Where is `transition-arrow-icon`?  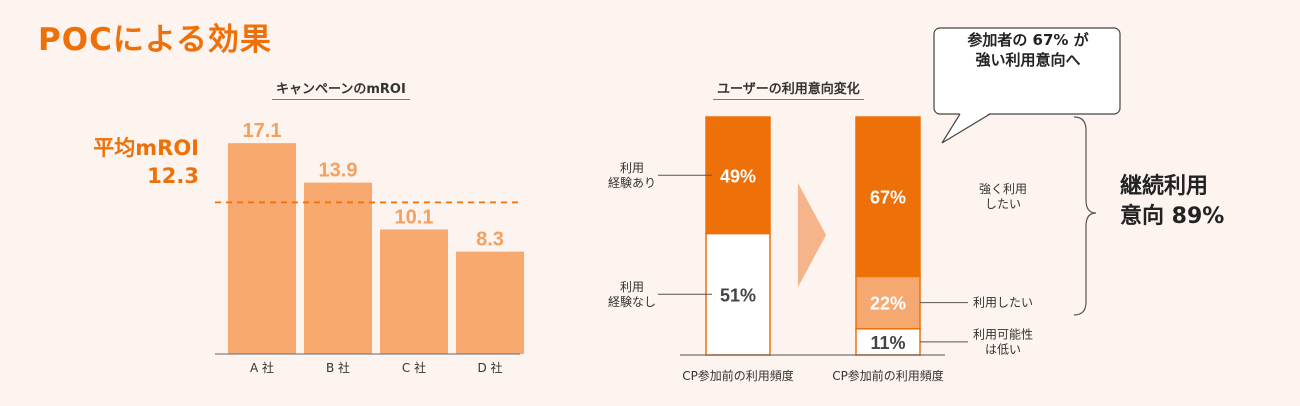
transition-arrow-icon is located at coordinates (812, 235).